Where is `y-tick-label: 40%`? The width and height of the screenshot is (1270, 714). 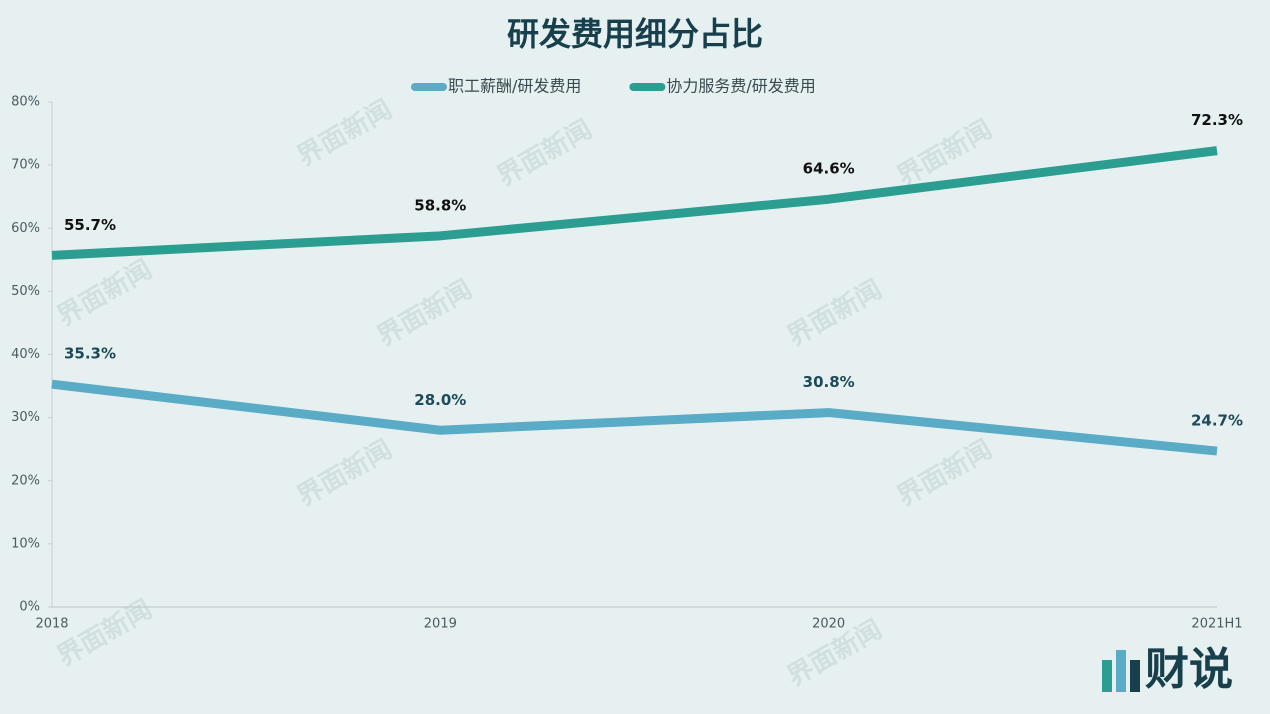
y-tick-label: 40% is located at coordinates (25, 354).